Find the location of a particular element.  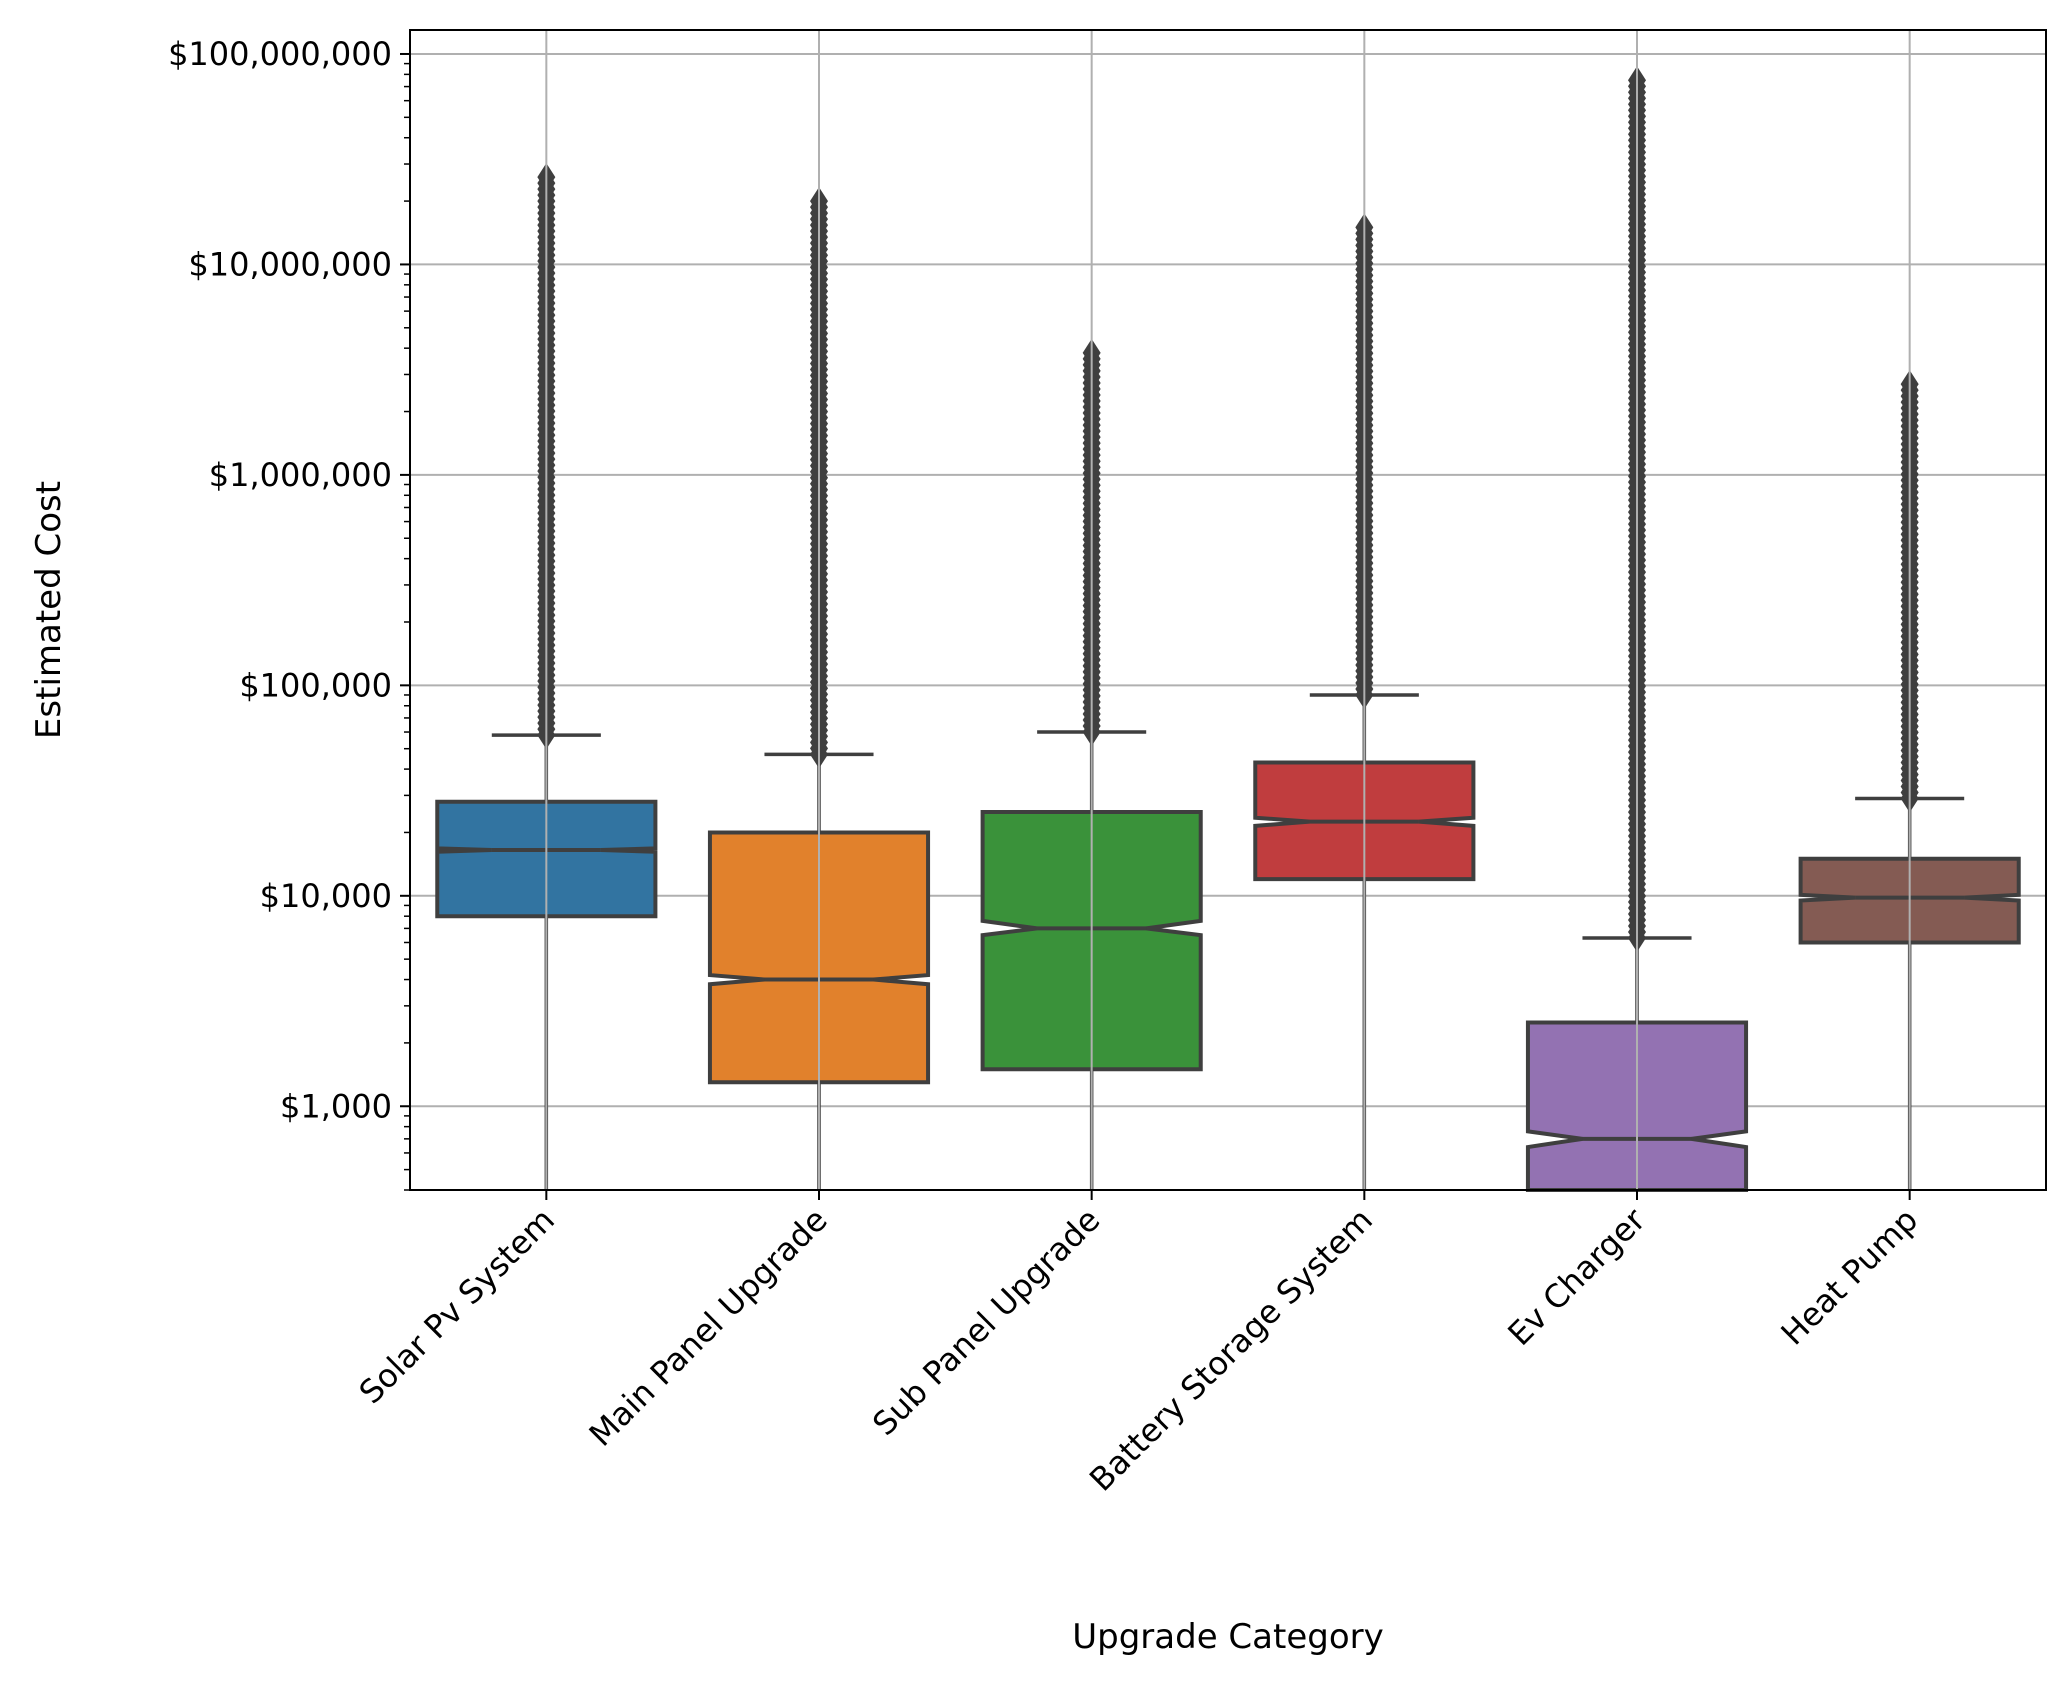

y-tick-label: $100,000,000 is located at coordinates (280, 54).